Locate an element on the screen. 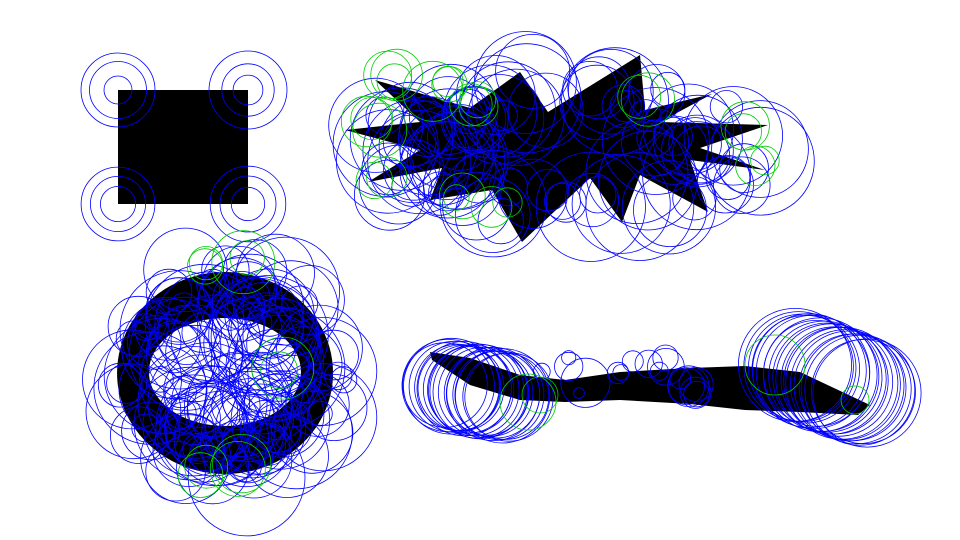  bar-figure is located at coordinates (661, 377).